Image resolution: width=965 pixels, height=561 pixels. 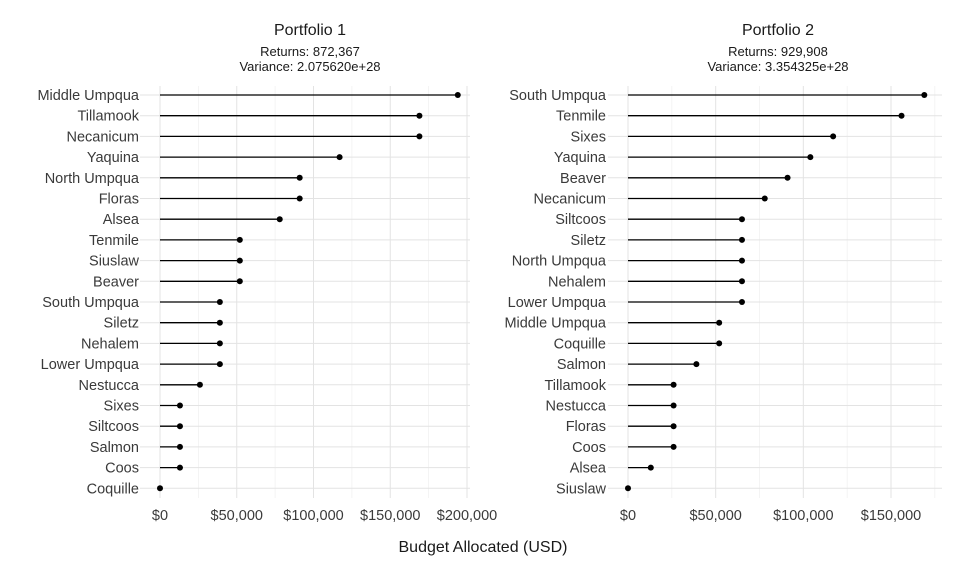 I want to click on chart-title: Portfolio 1, so click(x=310, y=30).